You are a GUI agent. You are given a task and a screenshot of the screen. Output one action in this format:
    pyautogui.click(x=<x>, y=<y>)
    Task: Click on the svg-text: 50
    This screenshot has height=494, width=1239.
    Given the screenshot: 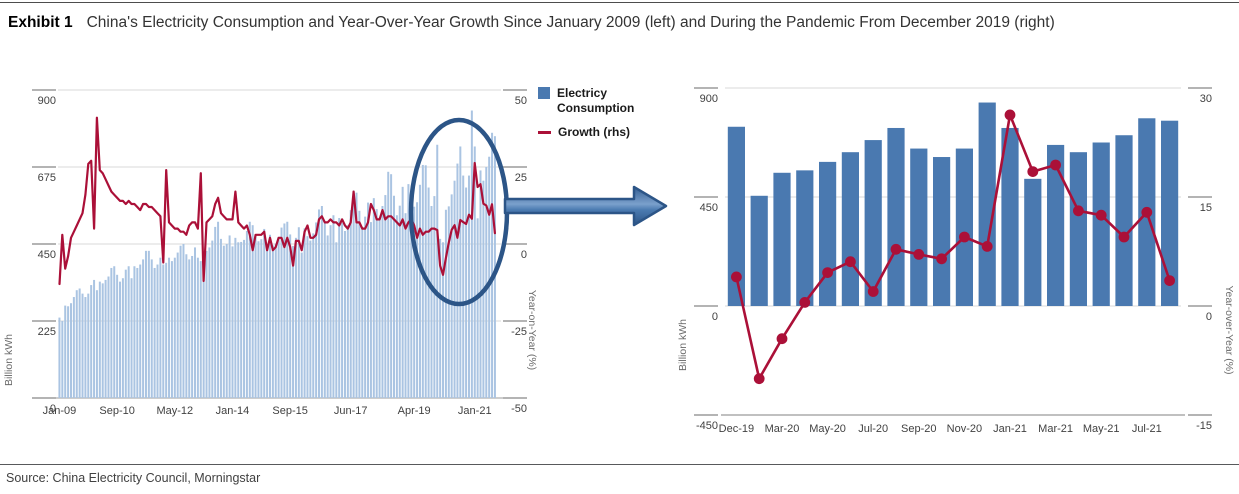 What is the action you would take?
    pyautogui.click(x=521, y=101)
    